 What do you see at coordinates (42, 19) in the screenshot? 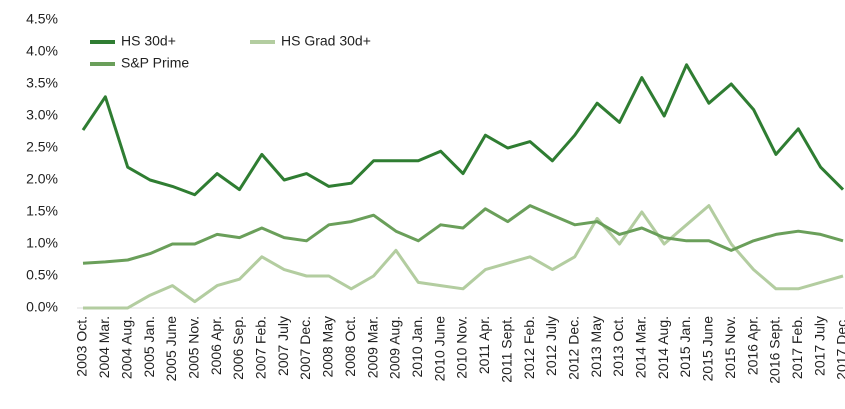
I see `y-tick-label: 4.5%` at bounding box center [42, 19].